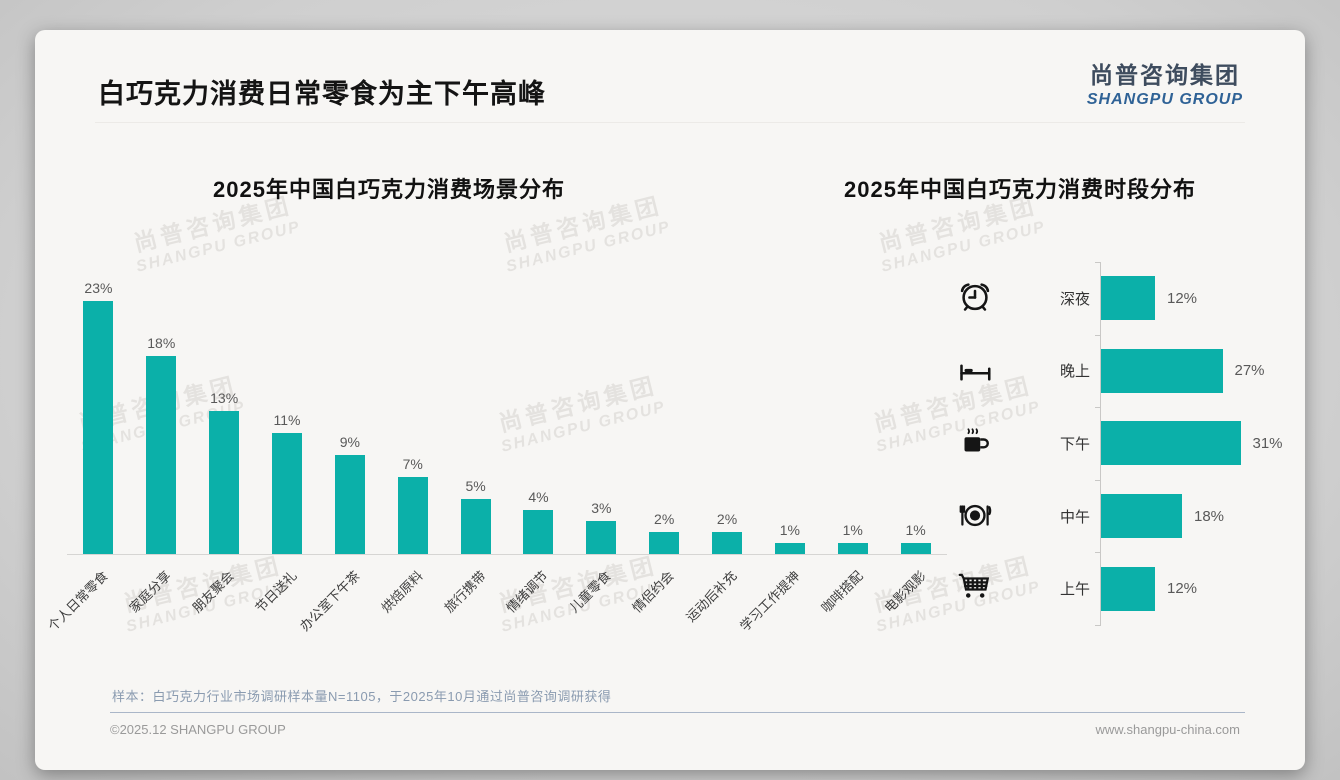  I want to click on time-bars-column: 12% 27% 31% 18% 12%, so click(1197, 444).